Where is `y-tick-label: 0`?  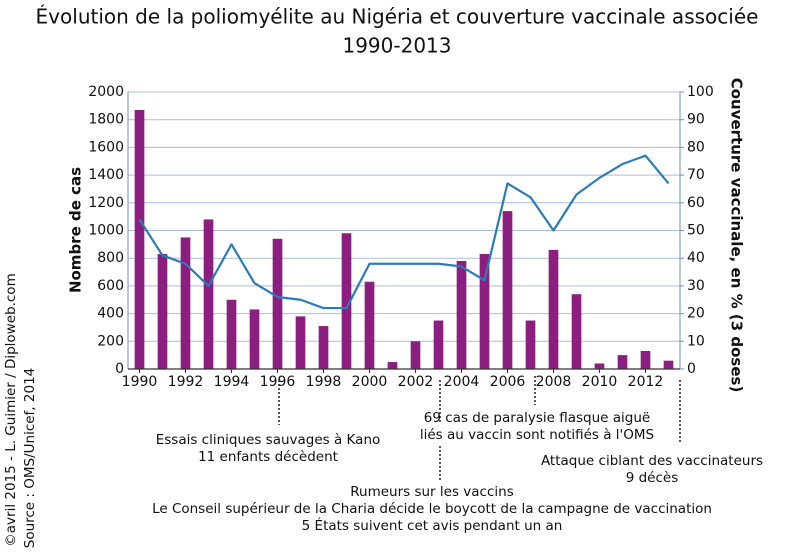 y-tick-label: 0 is located at coordinates (119, 369).